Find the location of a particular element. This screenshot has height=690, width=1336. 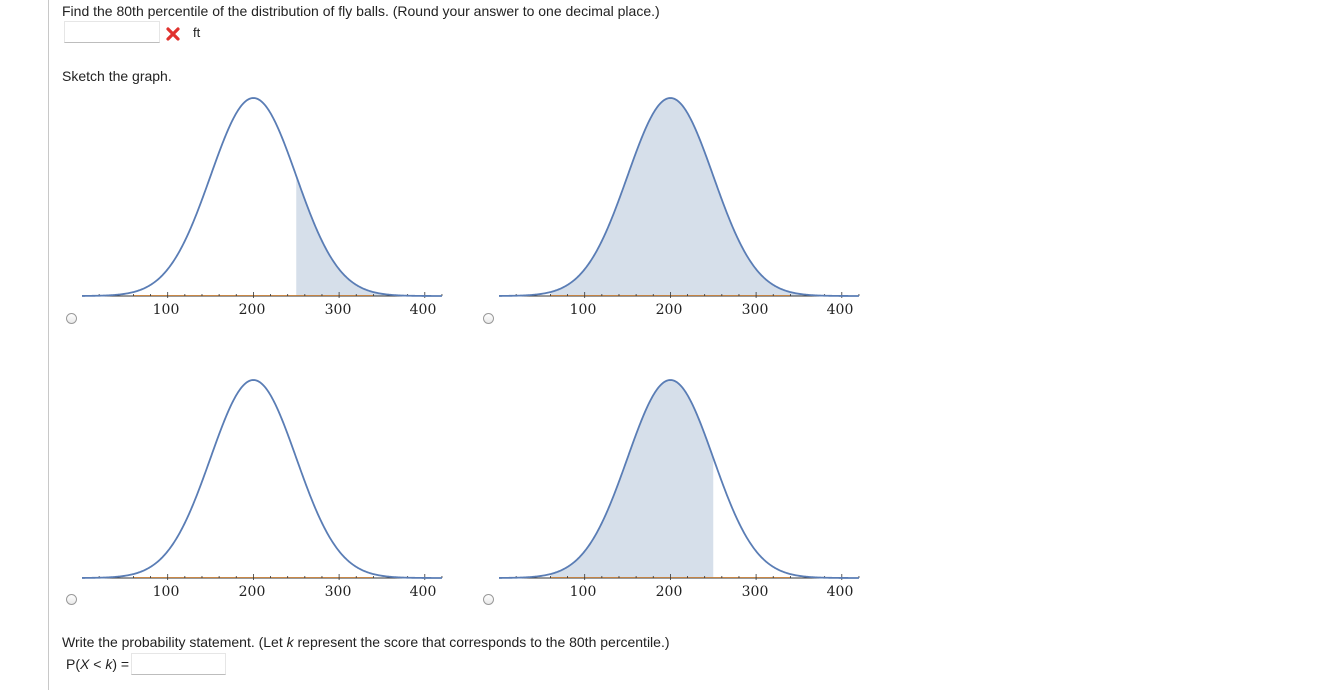

option-a-radio is located at coordinates (71, 318).